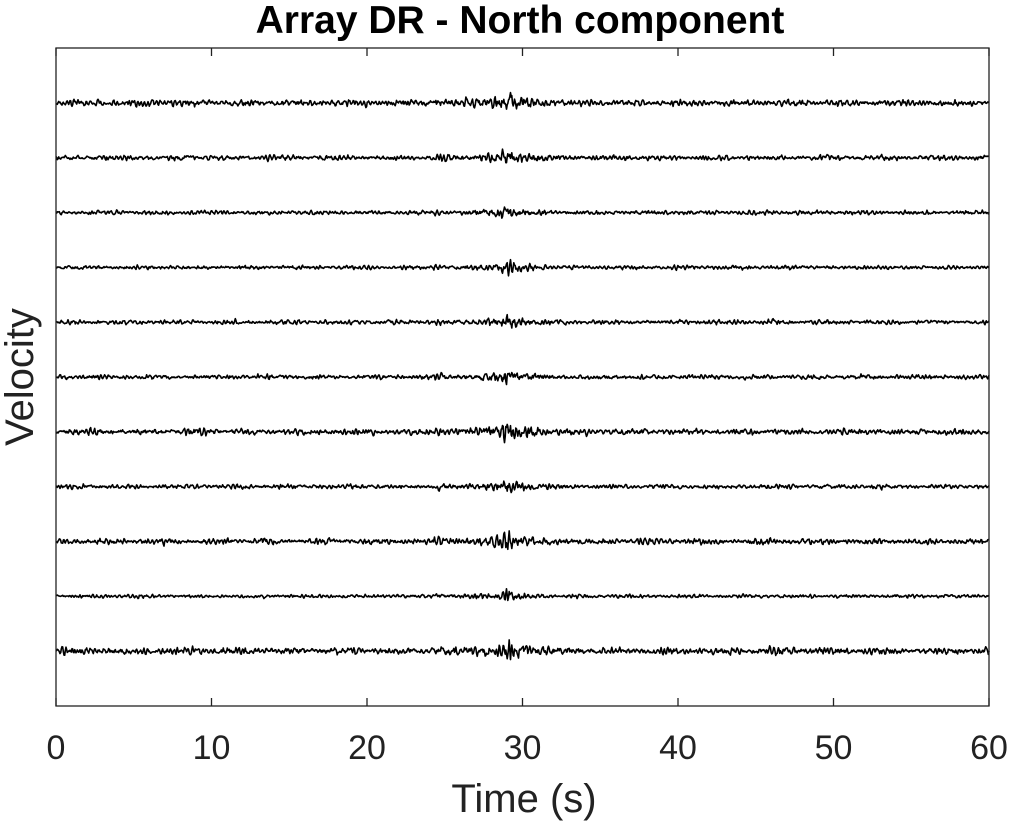  I want to click on chart-title: Array DR - North component, so click(520, 21).